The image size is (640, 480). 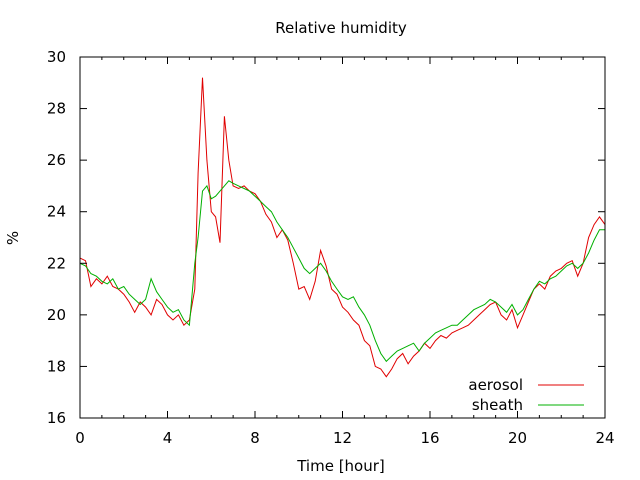 I want to click on y-tick-label: 16, so click(x=56, y=418).